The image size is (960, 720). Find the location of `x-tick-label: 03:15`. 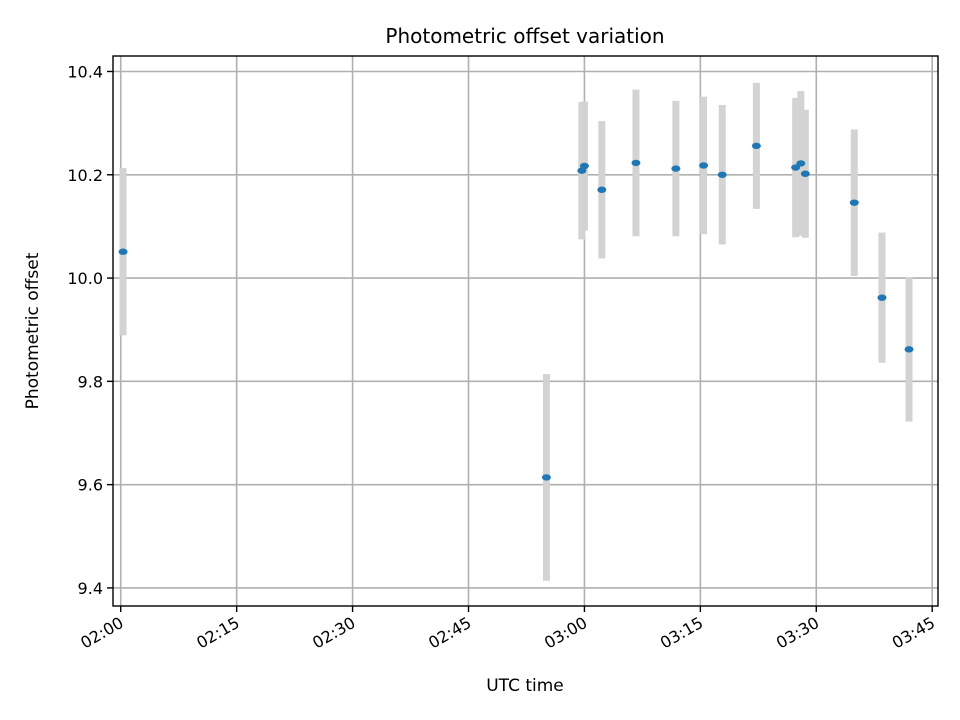

x-tick-label: 03:15 is located at coordinates (681, 633).